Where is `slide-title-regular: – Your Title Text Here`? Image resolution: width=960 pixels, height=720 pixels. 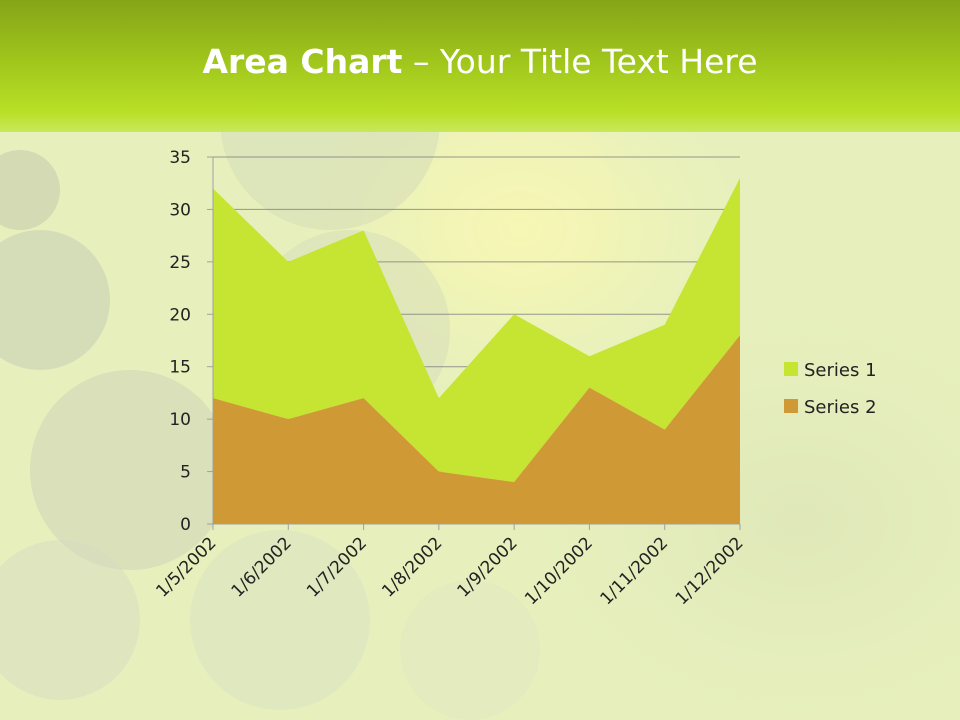
slide-title-regular: – Your Title Text Here is located at coordinates (580, 61).